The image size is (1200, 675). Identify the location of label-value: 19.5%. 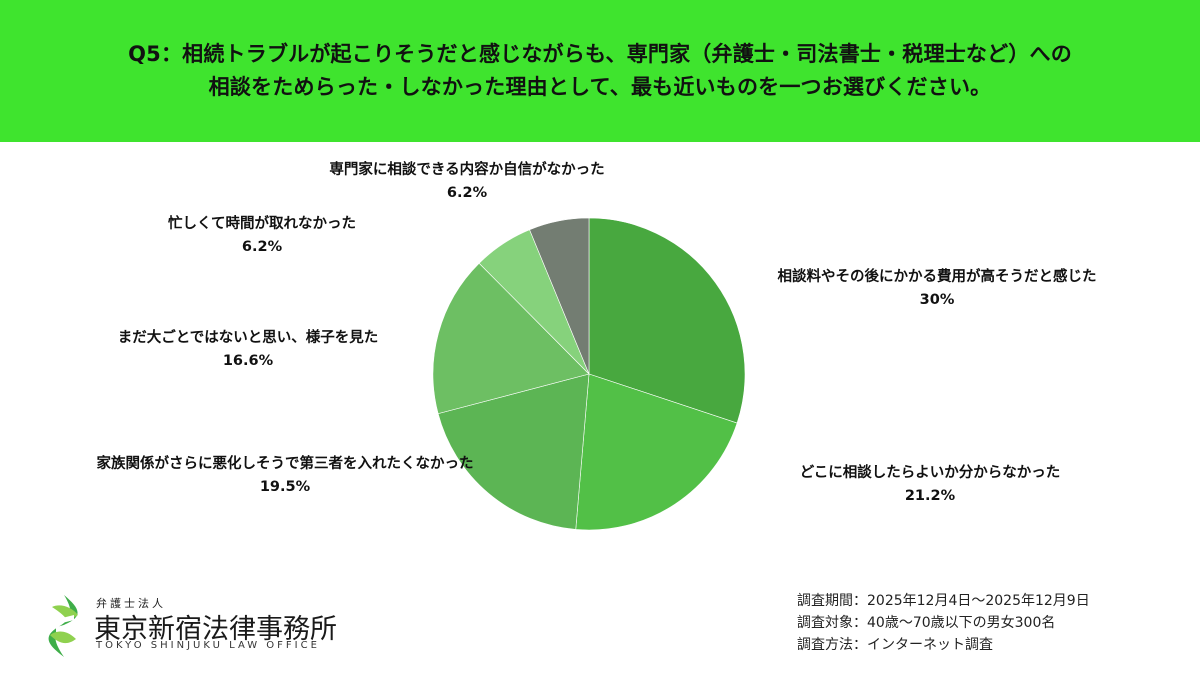
(285, 487).